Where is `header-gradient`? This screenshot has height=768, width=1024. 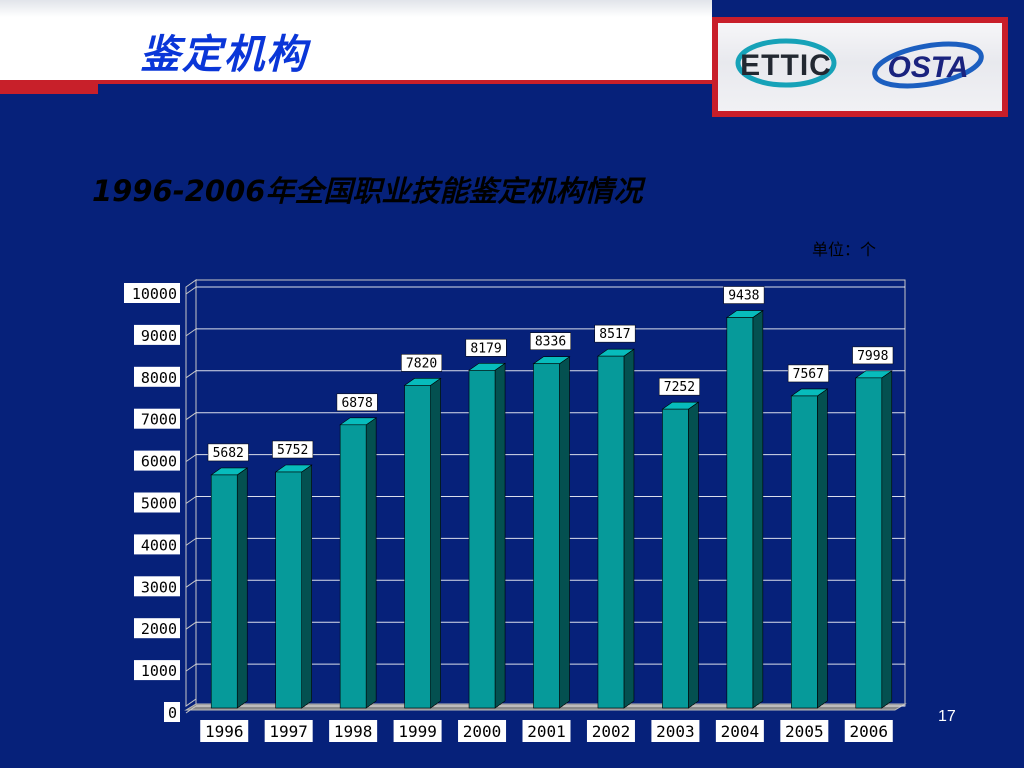
header-gradient is located at coordinates (356, 8).